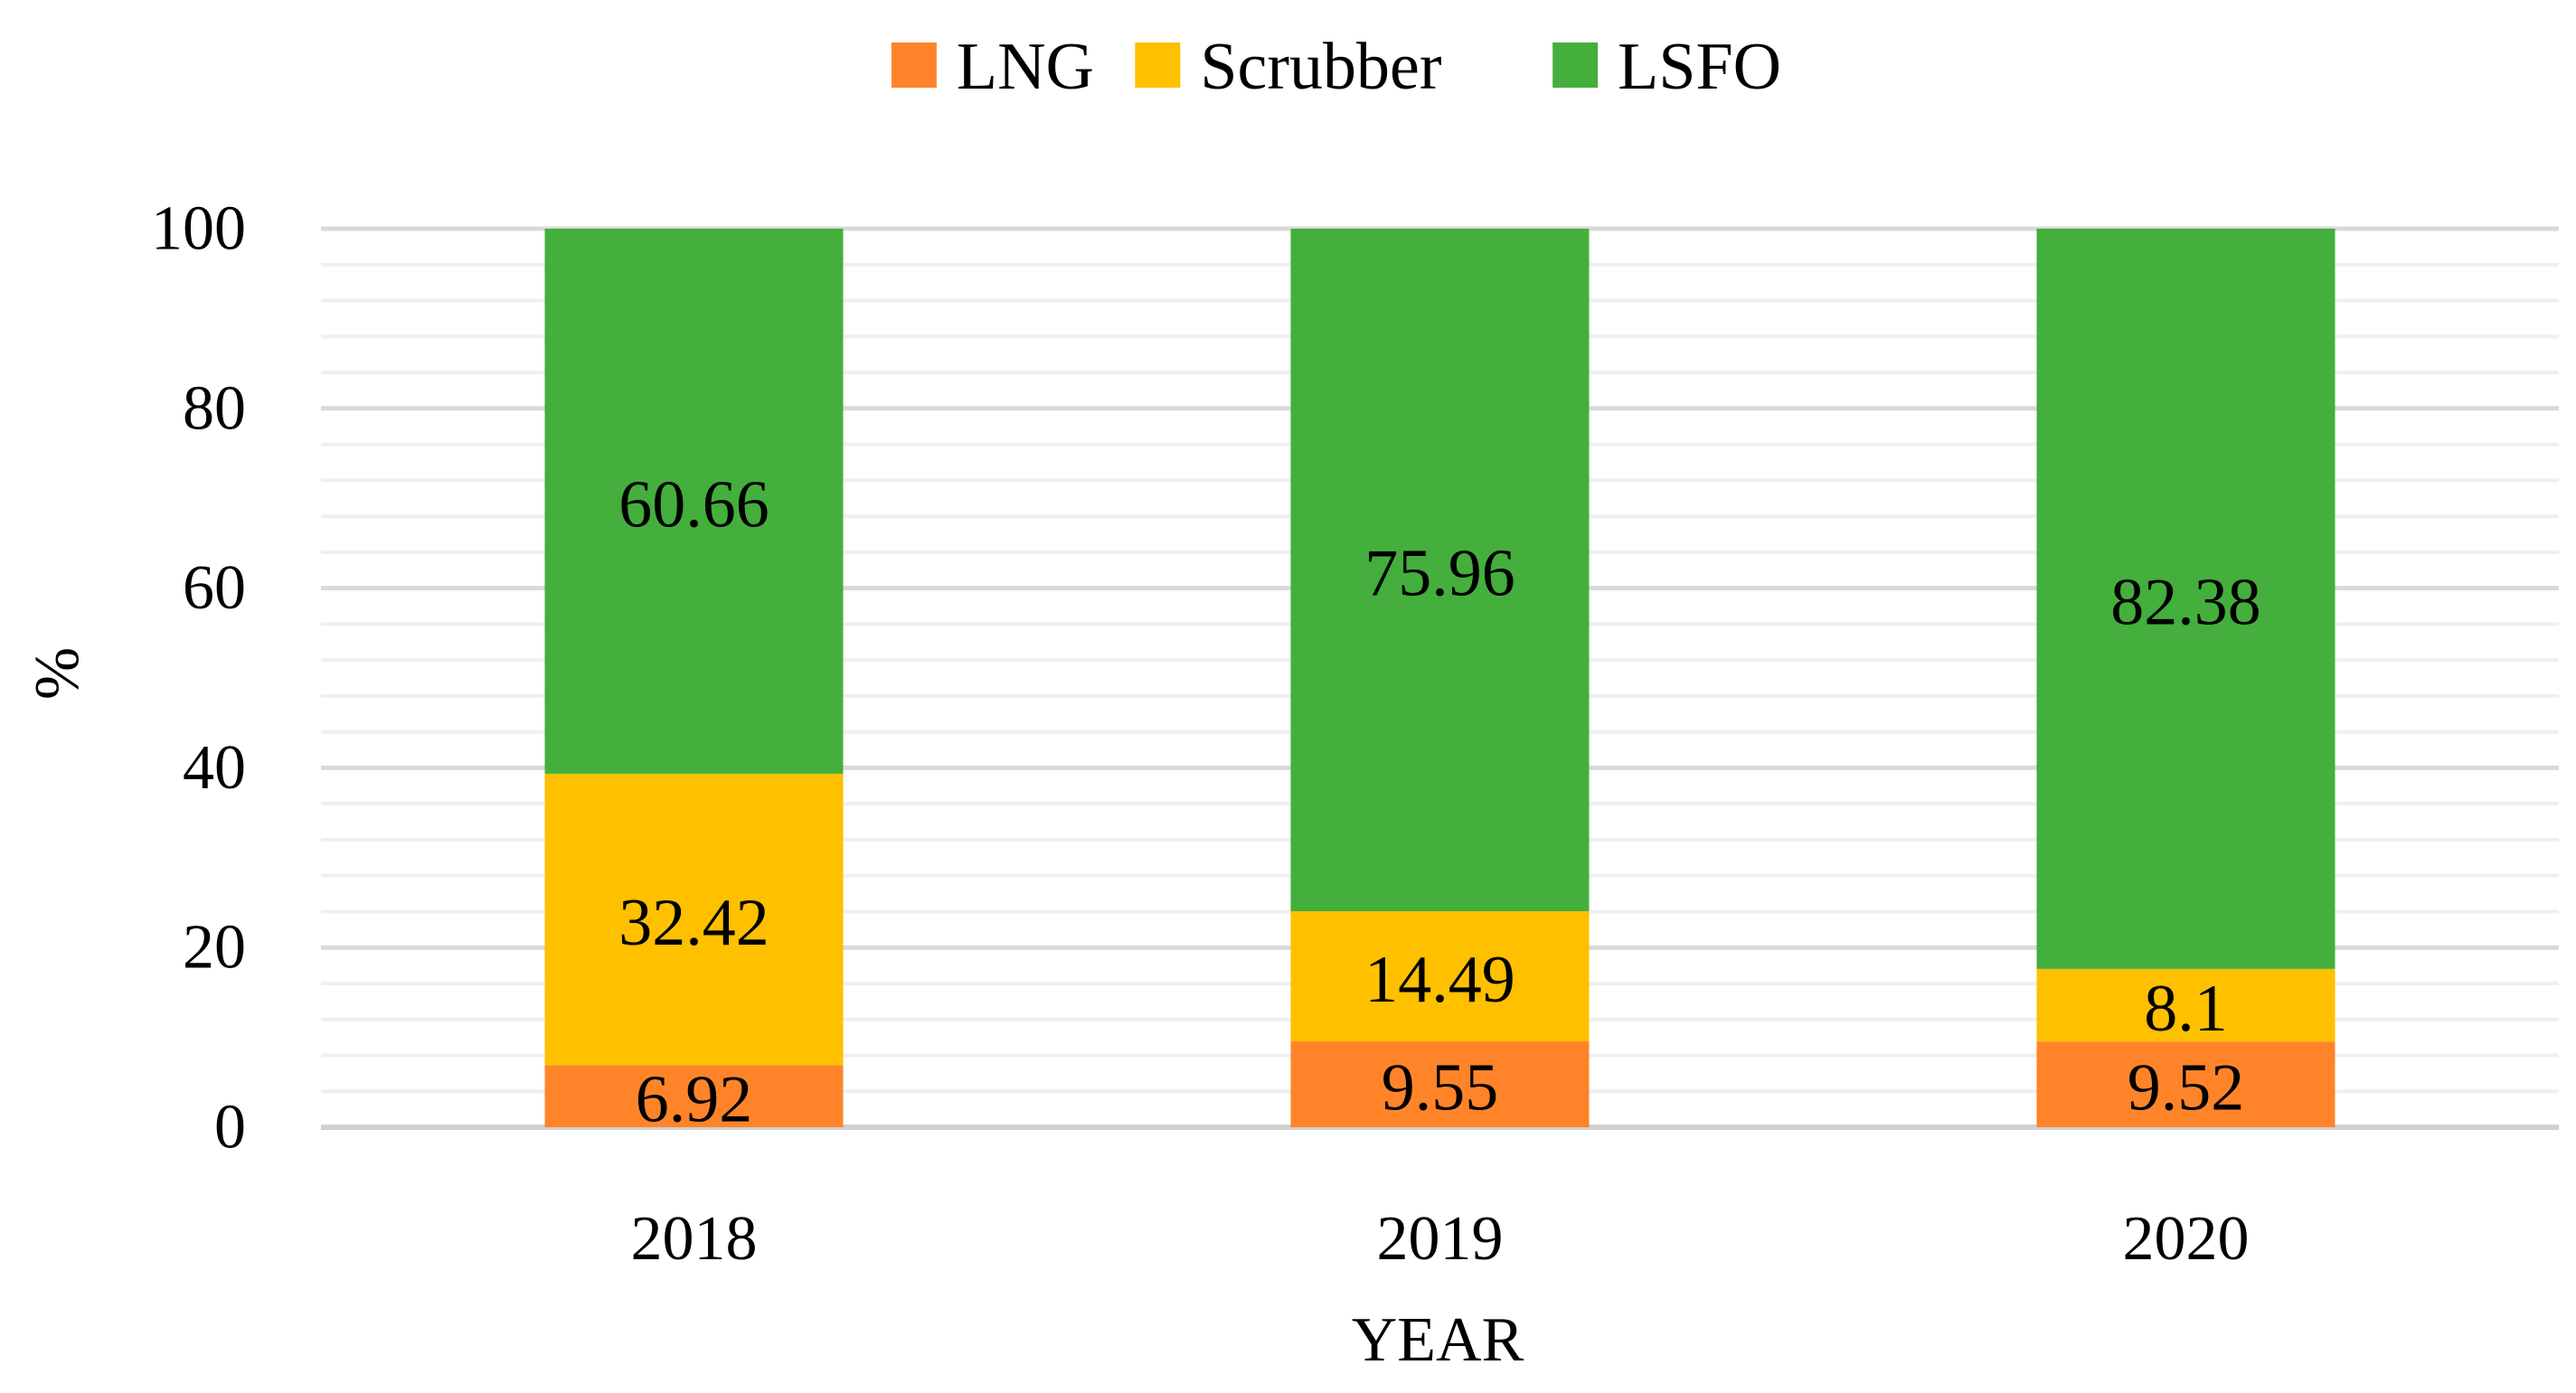 This screenshot has width=2576, height=1393. Describe the element at coordinates (2185, 602) in the screenshot. I see `data-label-lsfo: 82.38` at that location.